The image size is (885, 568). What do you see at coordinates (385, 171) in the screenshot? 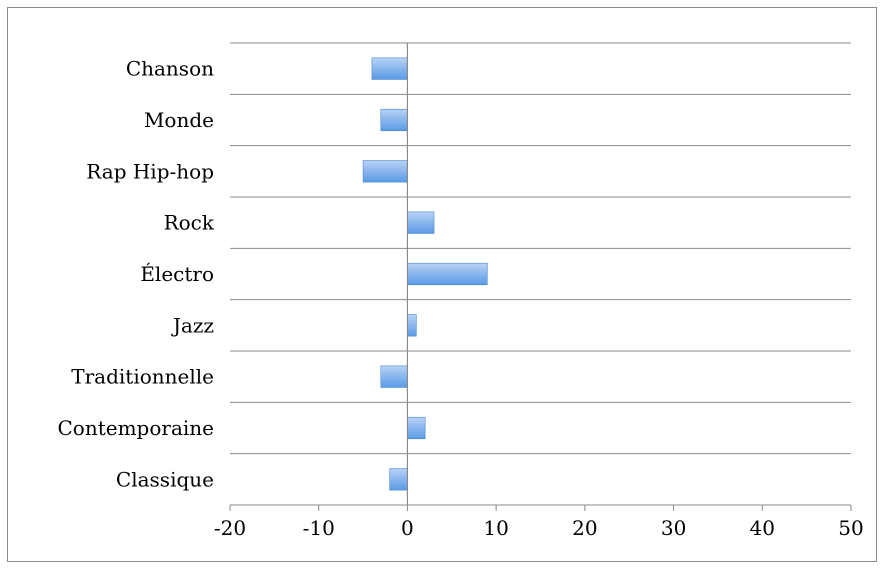
I see `bar-rap-hip-hop` at bounding box center [385, 171].